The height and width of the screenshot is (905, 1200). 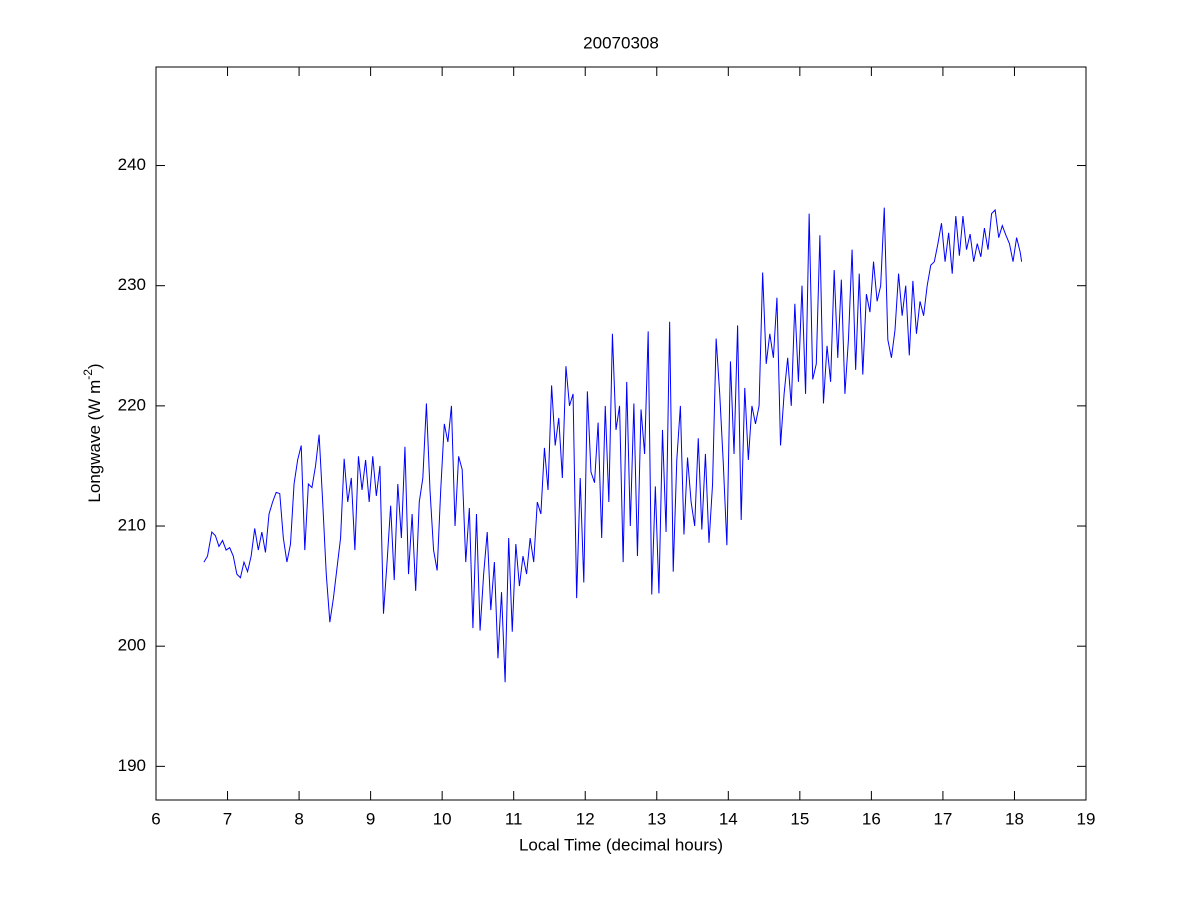 What do you see at coordinates (1086, 818) in the screenshot?
I see `x-tick-label: 19` at bounding box center [1086, 818].